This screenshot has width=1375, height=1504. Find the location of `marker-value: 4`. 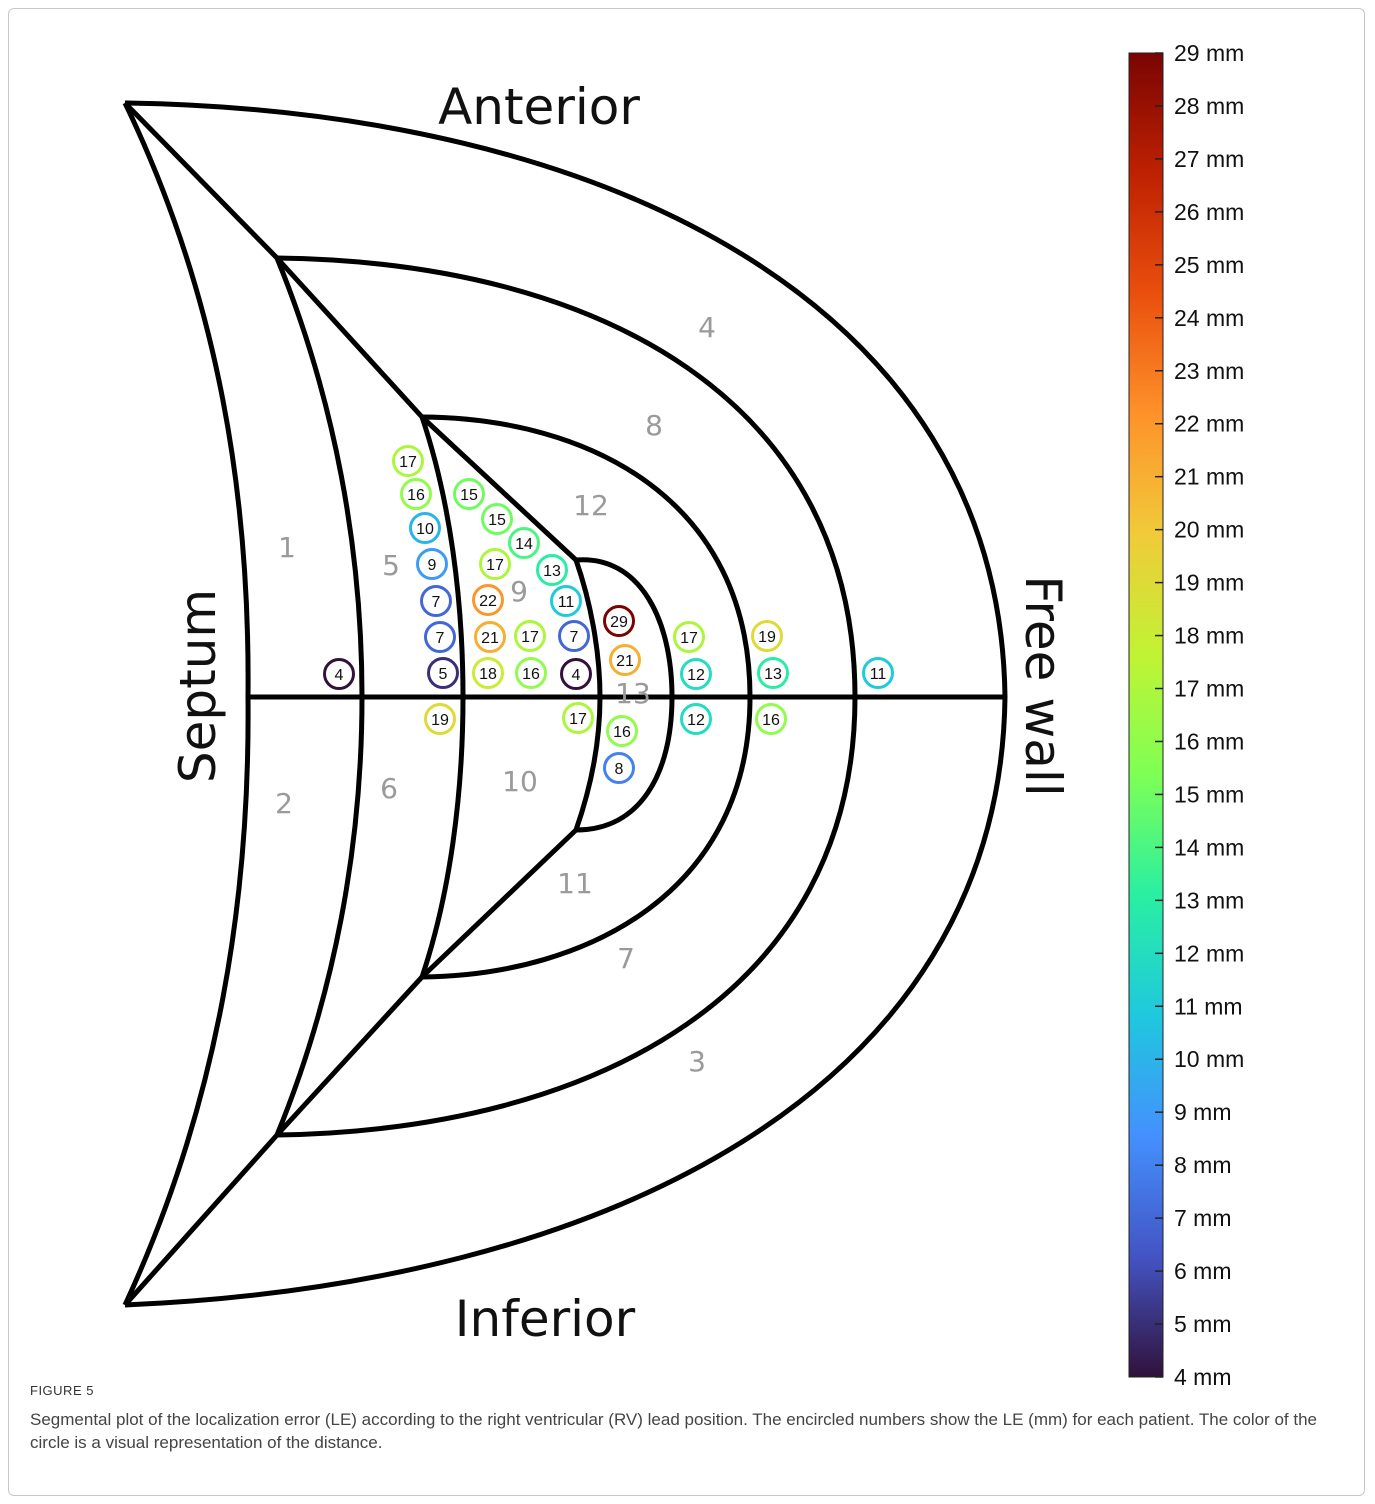

marker-value: 4 is located at coordinates (339, 675).